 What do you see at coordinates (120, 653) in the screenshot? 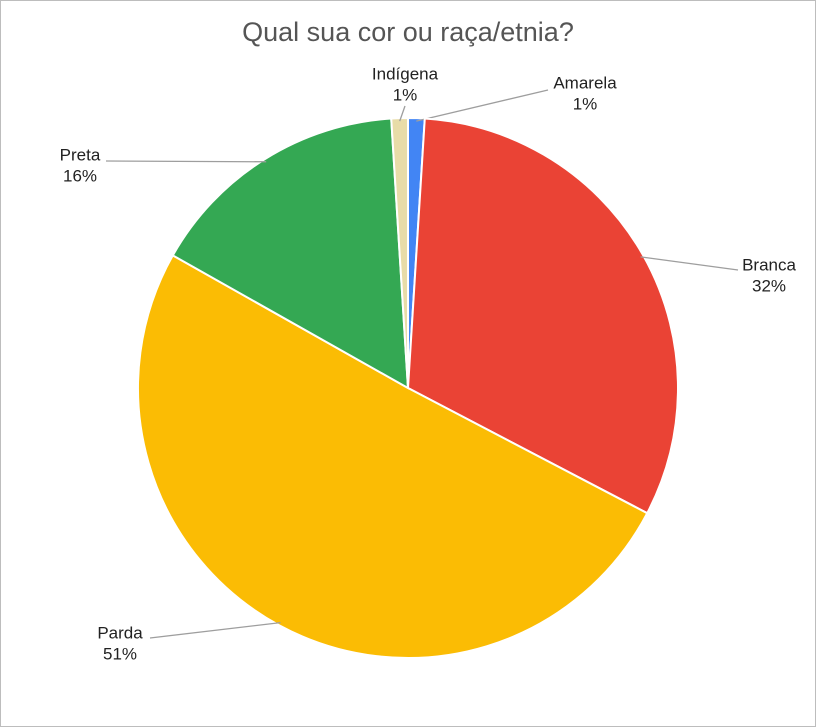
I see `slice-value-label: 51%` at bounding box center [120, 653].